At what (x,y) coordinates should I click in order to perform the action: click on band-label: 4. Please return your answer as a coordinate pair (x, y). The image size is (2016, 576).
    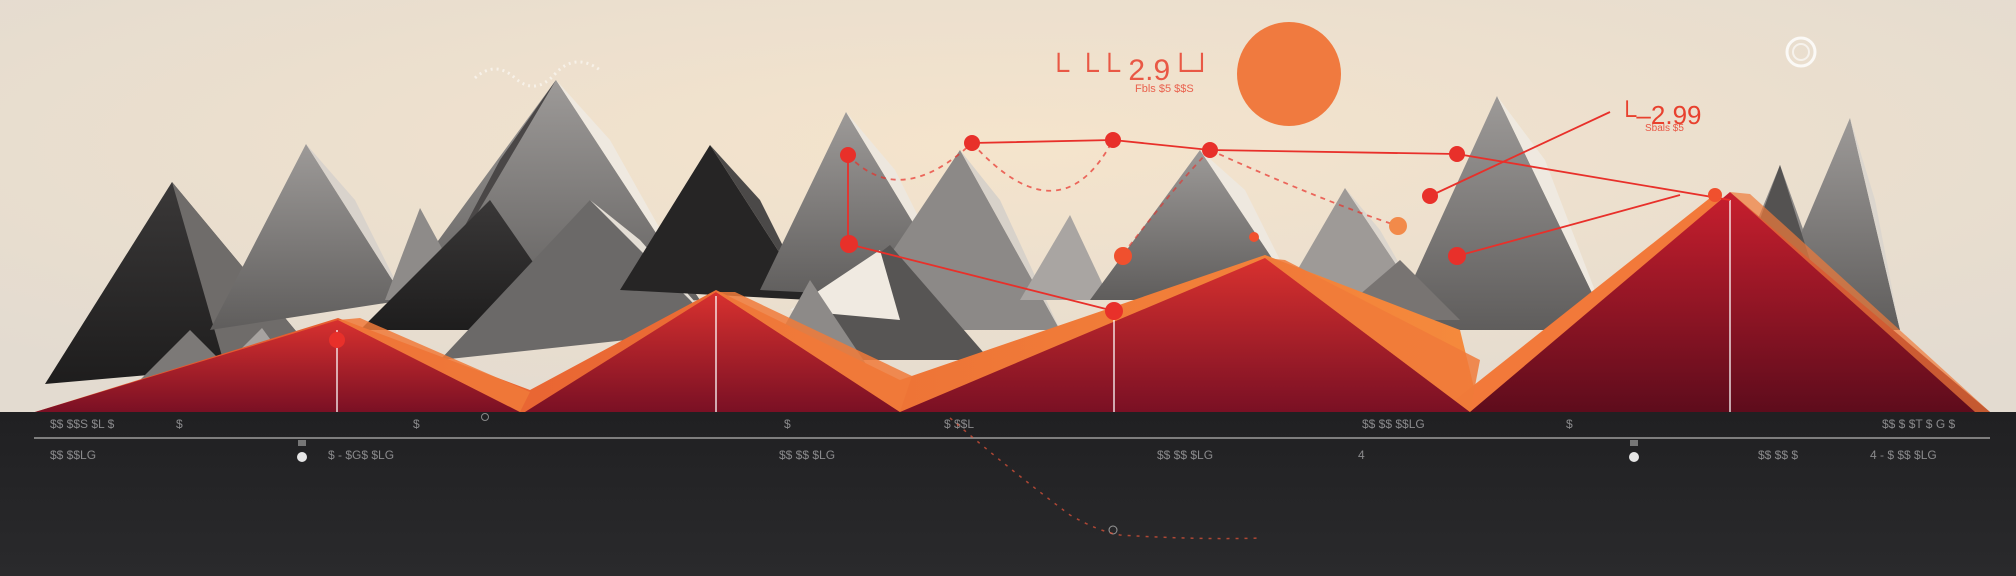
    Looking at the image, I should click on (1361, 455).